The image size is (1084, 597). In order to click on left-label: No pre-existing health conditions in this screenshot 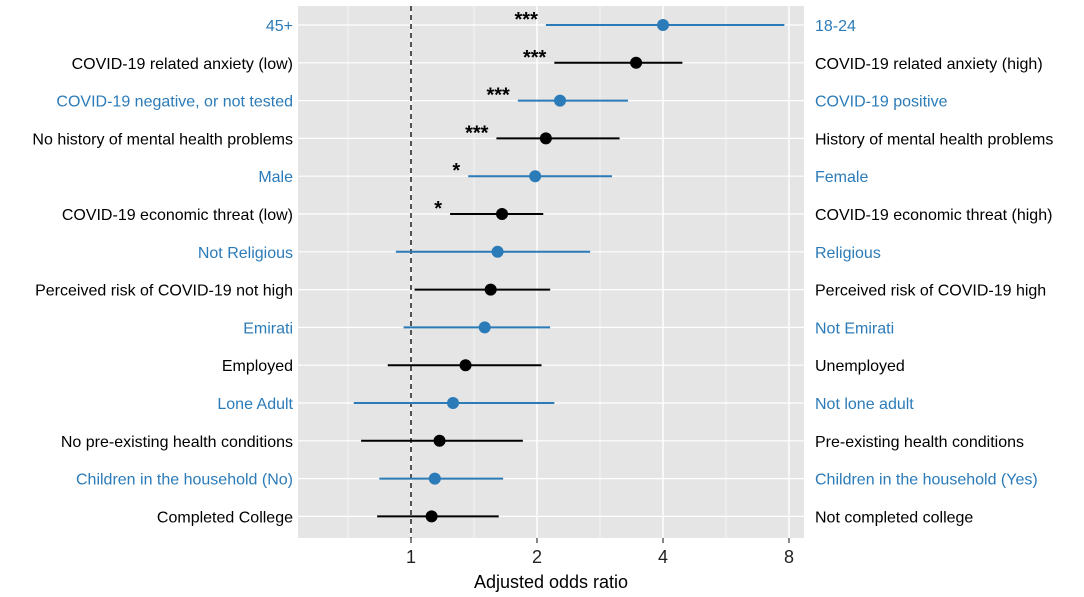, I will do `click(177, 442)`.